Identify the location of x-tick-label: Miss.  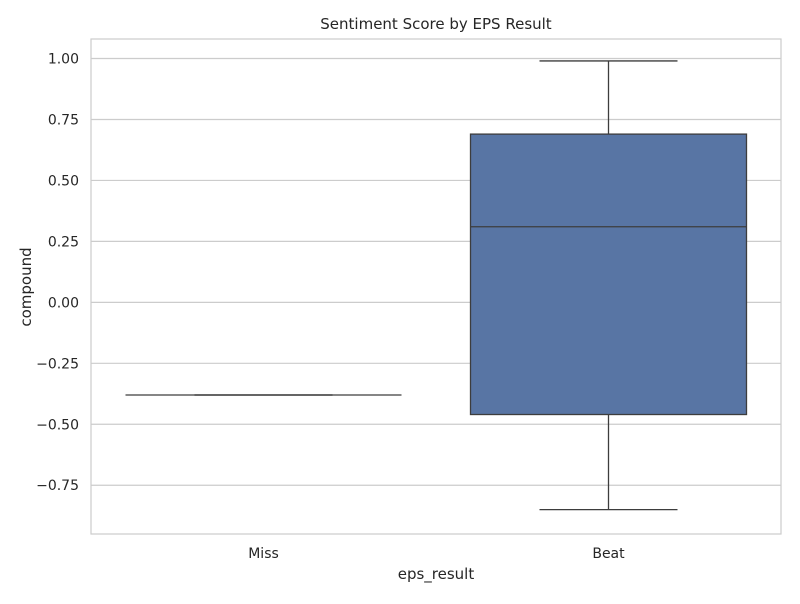
(263, 554).